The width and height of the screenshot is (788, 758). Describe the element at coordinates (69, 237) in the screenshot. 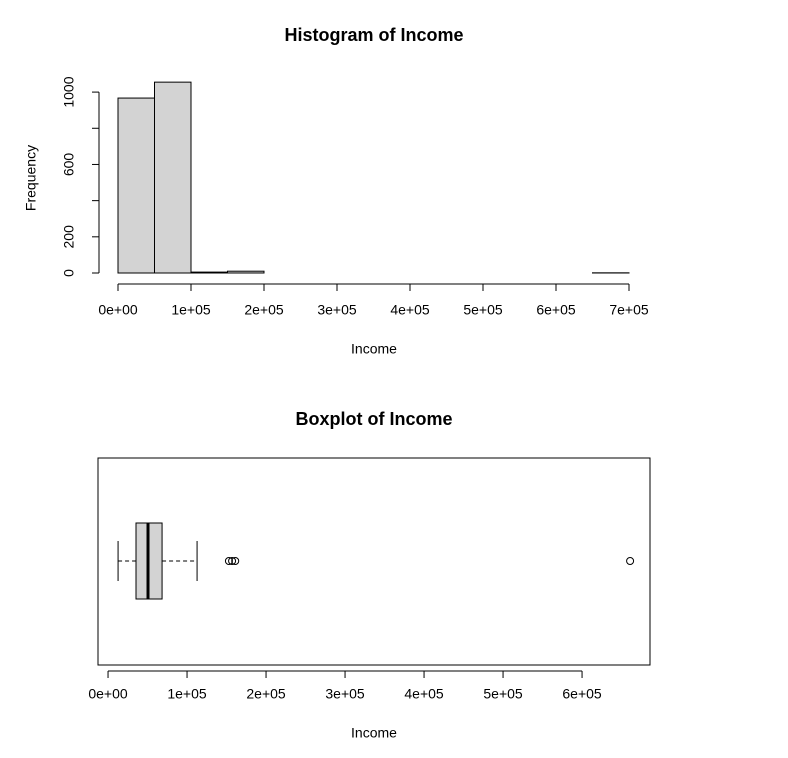

I see `y-tick-label: 200` at that location.